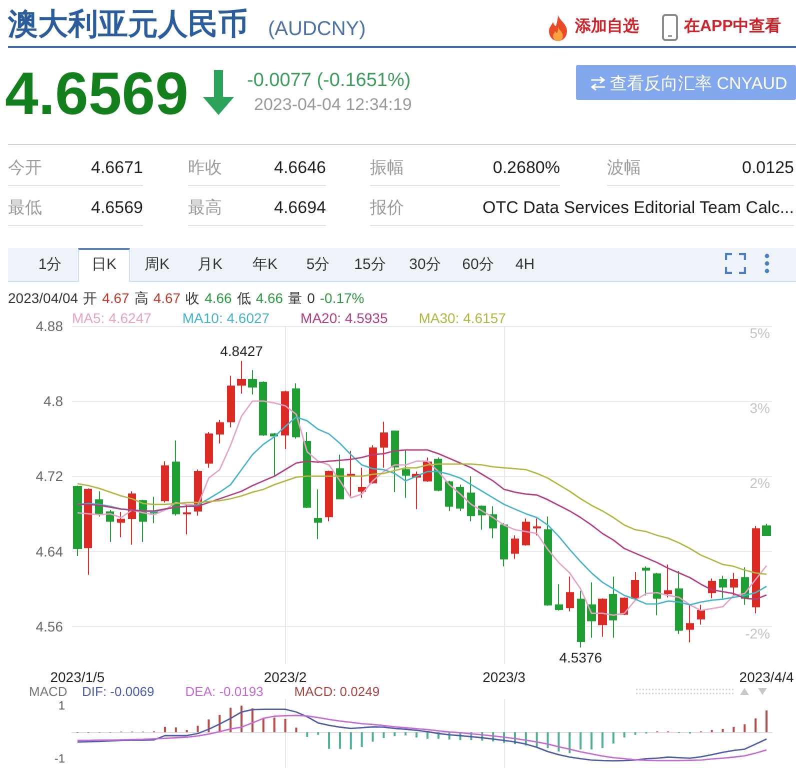 The height and width of the screenshot is (768, 796). I want to click on y-tick-label: -1, so click(60, 759).